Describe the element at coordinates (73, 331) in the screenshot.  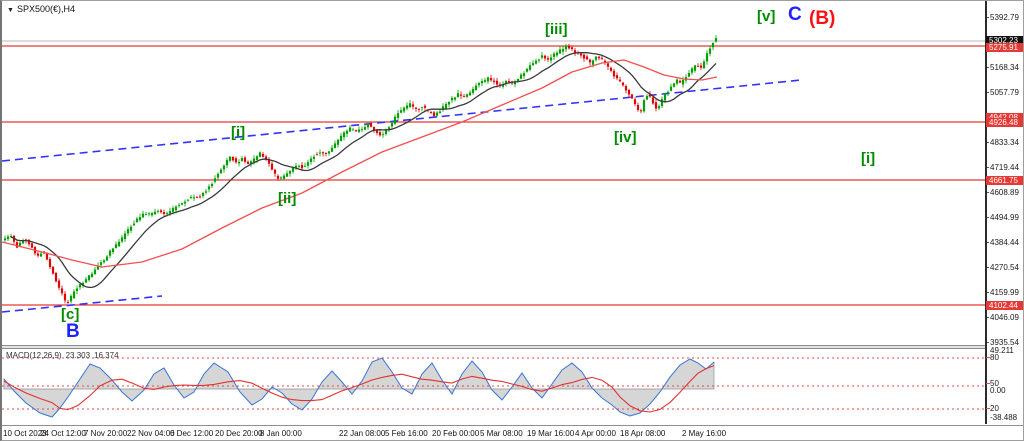
I see `wave-label-B-9: B` at that location.